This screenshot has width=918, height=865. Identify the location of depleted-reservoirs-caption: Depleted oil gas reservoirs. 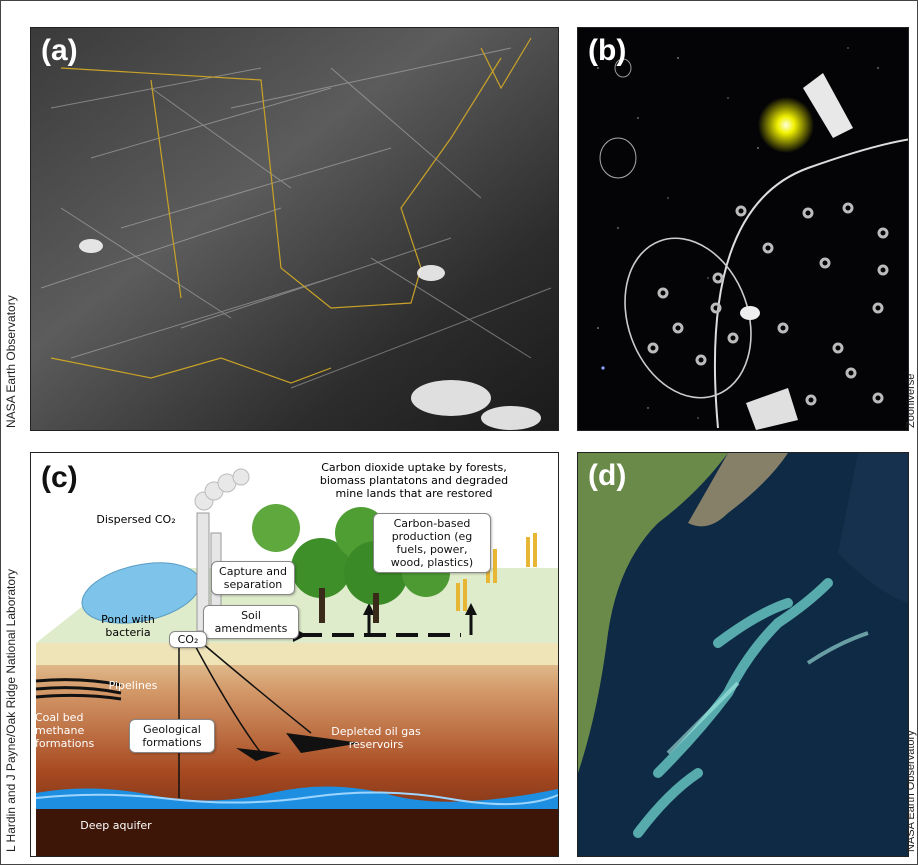
(376, 738).